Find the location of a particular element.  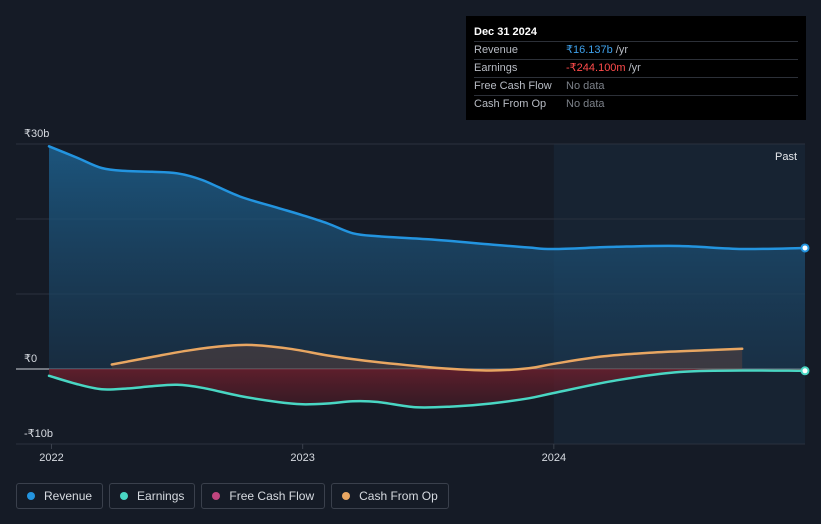

earnings-line is located at coordinates (427, 389).